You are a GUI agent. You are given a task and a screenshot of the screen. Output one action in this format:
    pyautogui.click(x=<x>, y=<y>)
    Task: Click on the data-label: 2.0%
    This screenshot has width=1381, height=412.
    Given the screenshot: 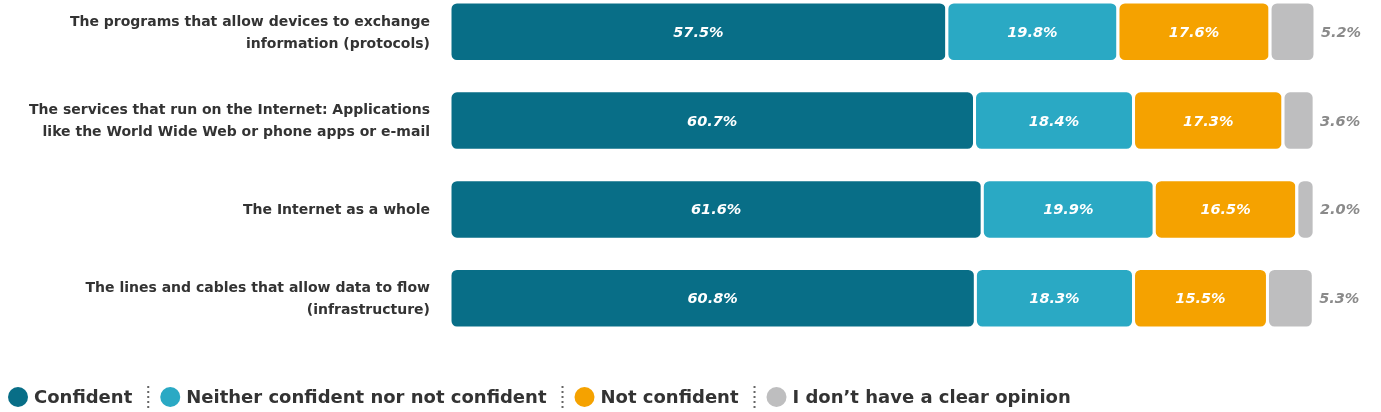 What is the action you would take?
    pyautogui.click(x=1340, y=209)
    